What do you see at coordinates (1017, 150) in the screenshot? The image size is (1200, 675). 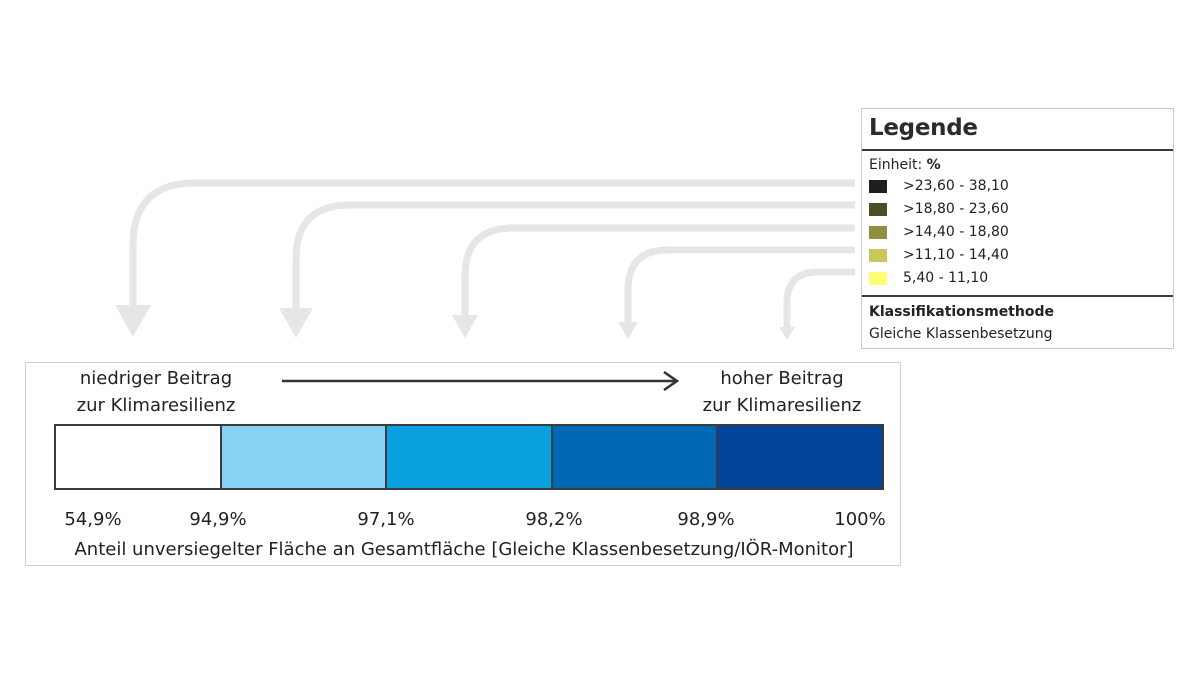 I see `legend-divider-top` at bounding box center [1017, 150].